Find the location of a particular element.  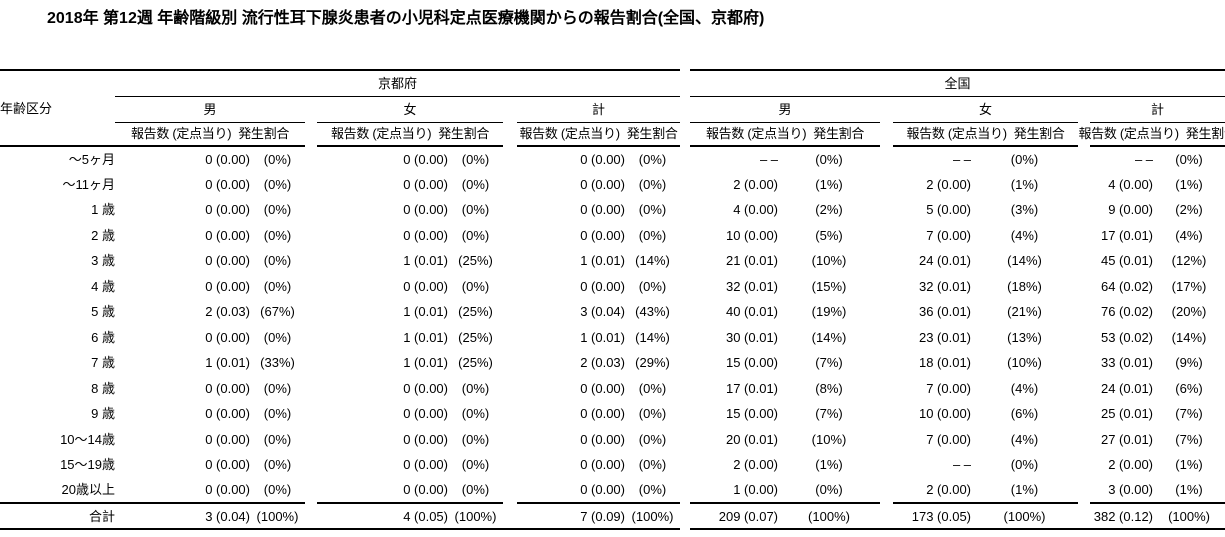

percent-cell: (14%) is located at coordinates (1024, 261).